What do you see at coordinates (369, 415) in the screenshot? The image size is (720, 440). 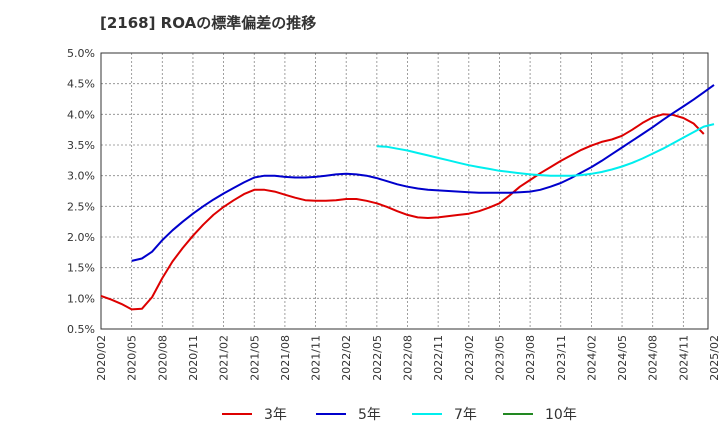 I see `legend-label-1: 5年` at bounding box center [369, 415].